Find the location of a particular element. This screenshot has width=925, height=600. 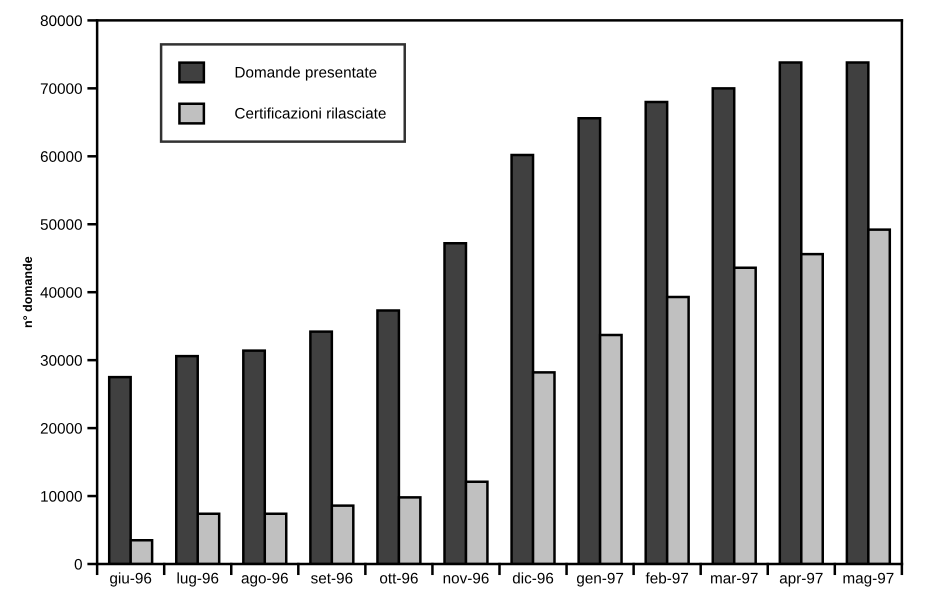

y-tick-label: 20000 is located at coordinates (61, 428).